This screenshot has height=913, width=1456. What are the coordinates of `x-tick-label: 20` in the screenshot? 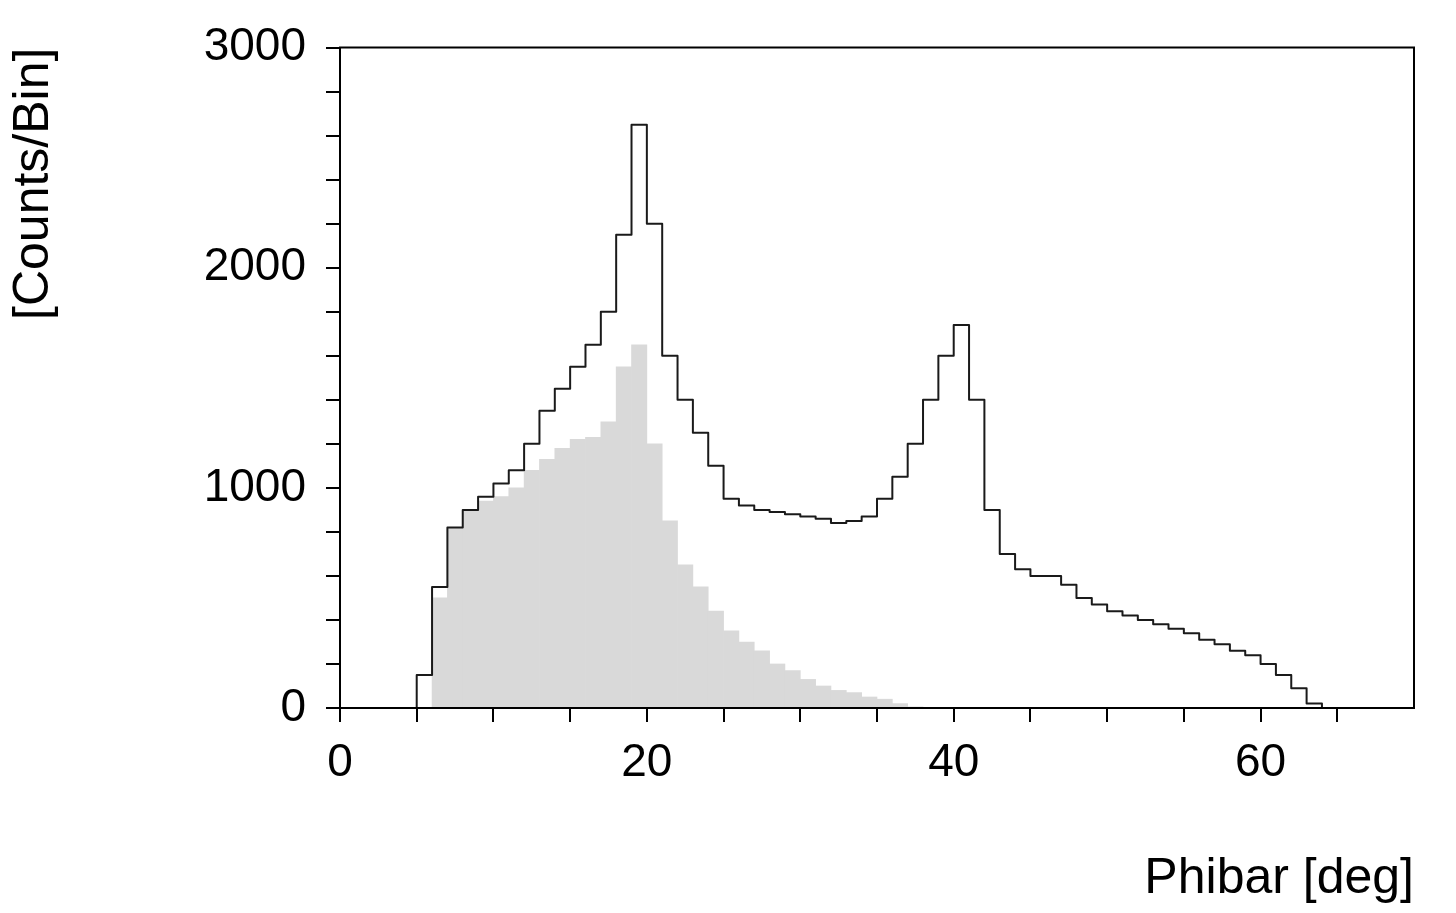 It's located at (647, 760).